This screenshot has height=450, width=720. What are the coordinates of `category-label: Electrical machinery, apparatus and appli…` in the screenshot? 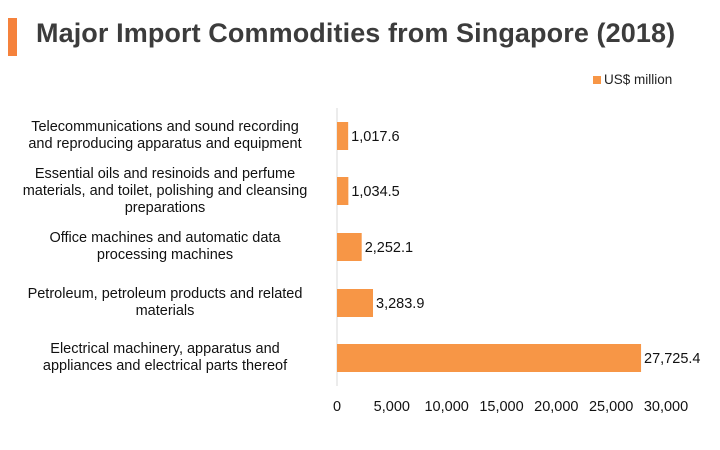 It's located at (165, 358).